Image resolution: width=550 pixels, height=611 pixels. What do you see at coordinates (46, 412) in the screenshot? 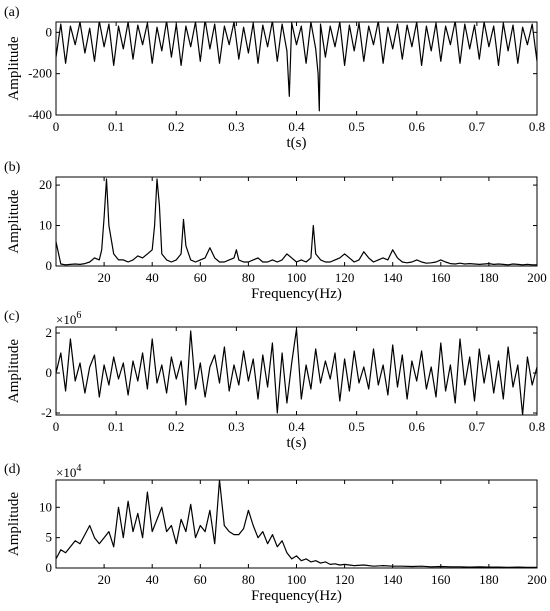
I see `y-tick-label: -2` at bounding box center [46, 412].